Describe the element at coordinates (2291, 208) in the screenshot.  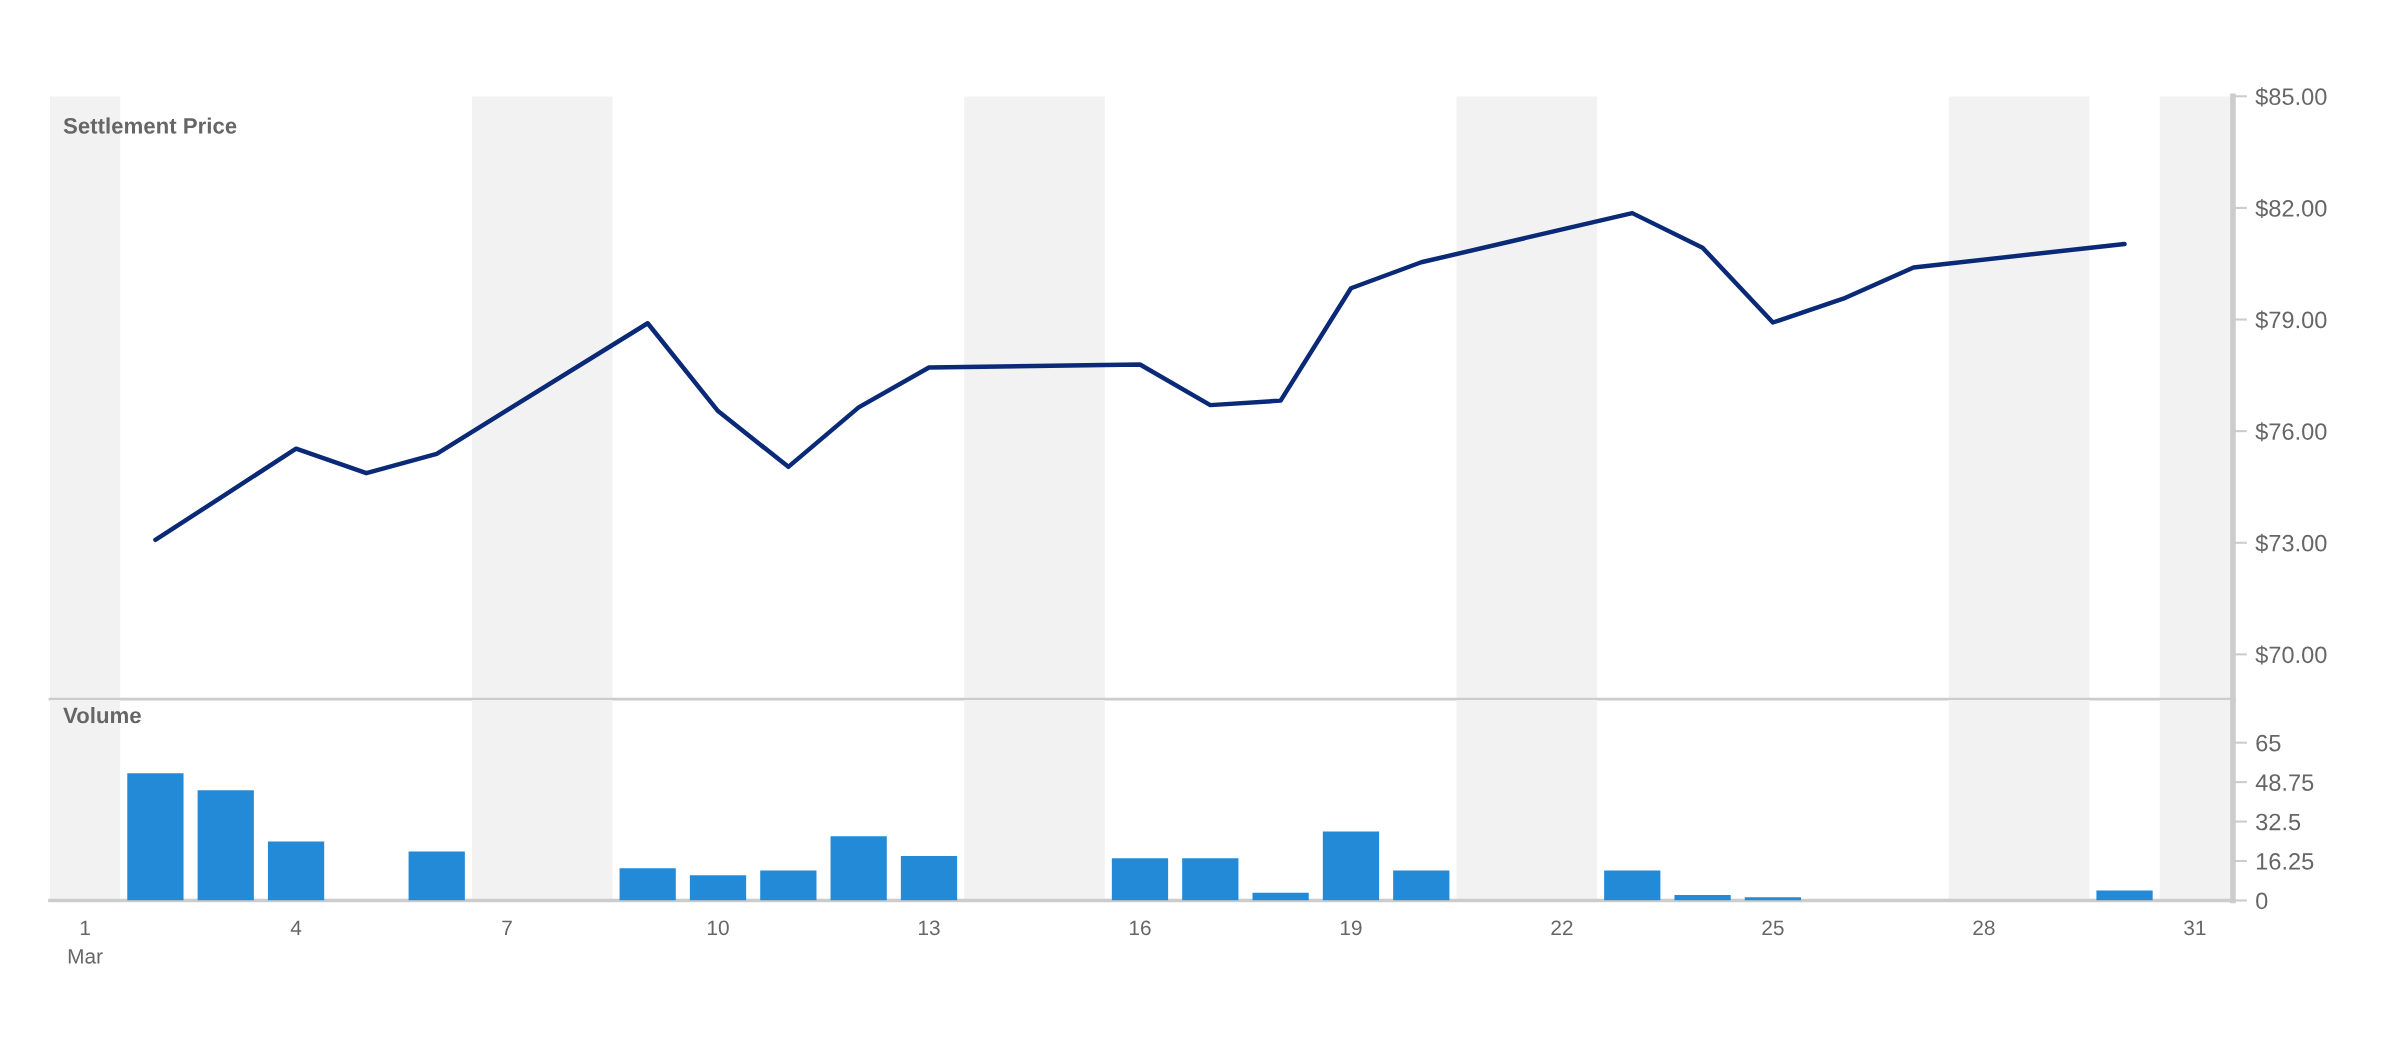
I see `y-tick-label: $82.00` at that location.